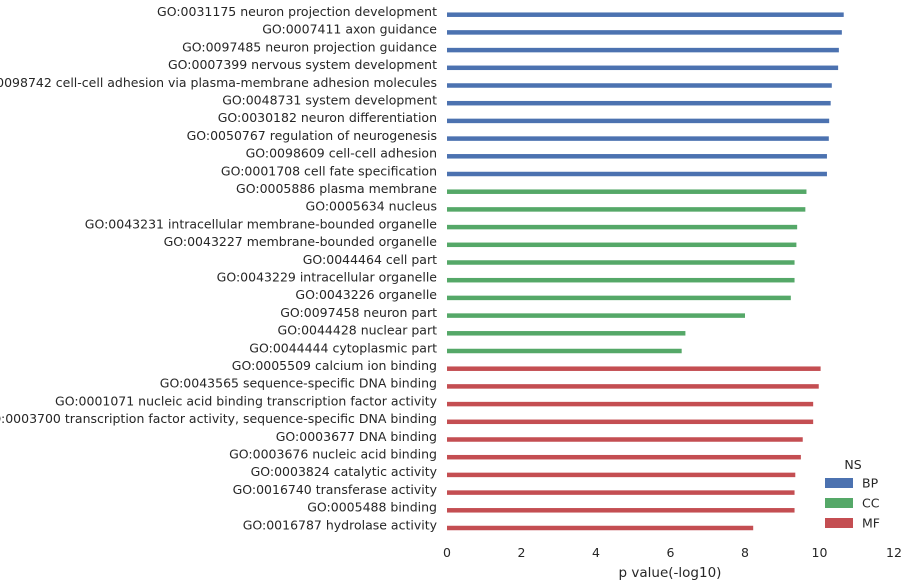 Image resolution: width=907 pixels, height=587 pixels. I want to click on legend-swatch-mf, so click(839, 523).